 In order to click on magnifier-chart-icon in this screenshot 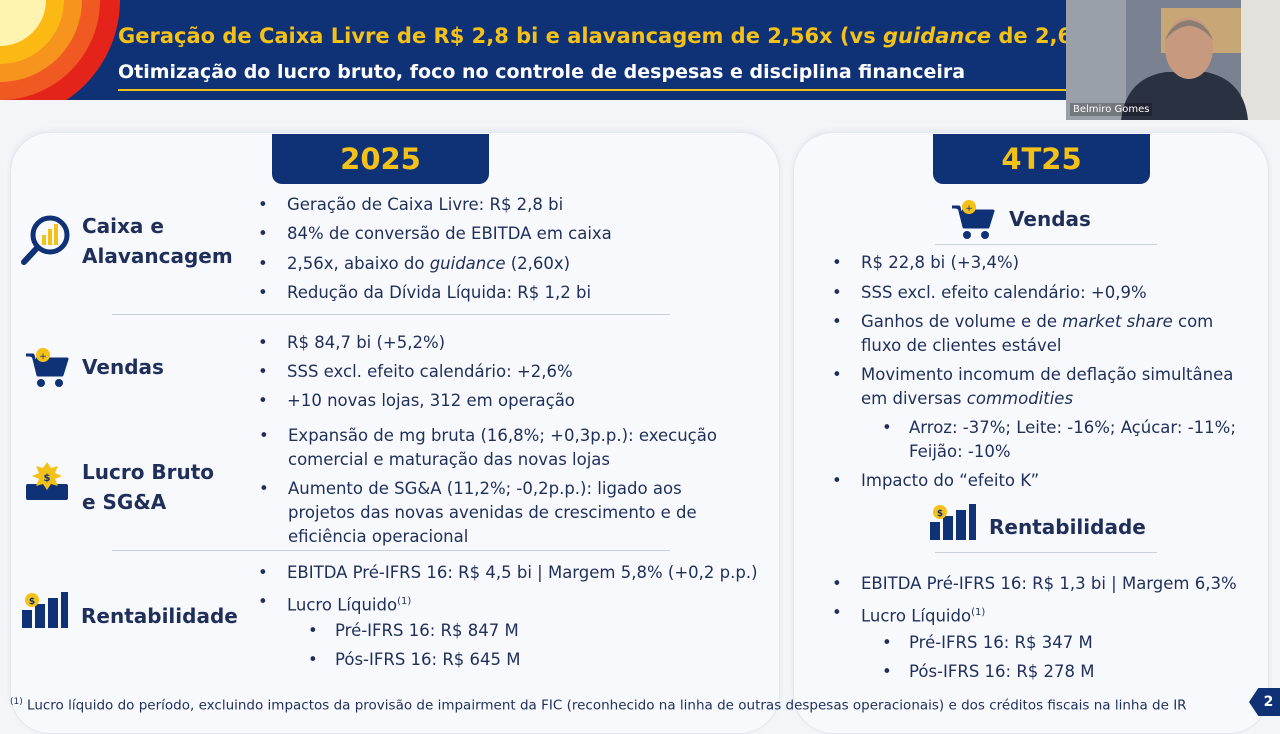, I will do `click(45, 240)`.